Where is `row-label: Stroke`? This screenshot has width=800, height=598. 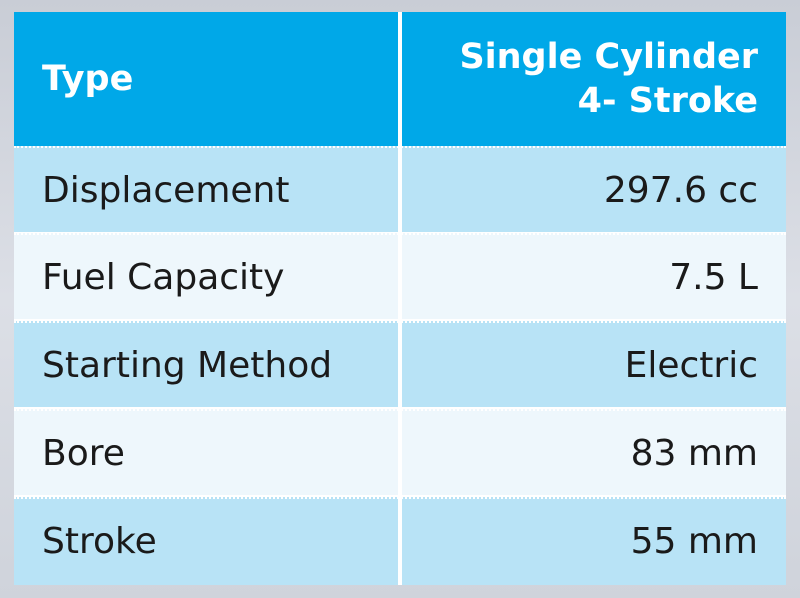
row-label: Stroke is located at coordinates (99, 541).